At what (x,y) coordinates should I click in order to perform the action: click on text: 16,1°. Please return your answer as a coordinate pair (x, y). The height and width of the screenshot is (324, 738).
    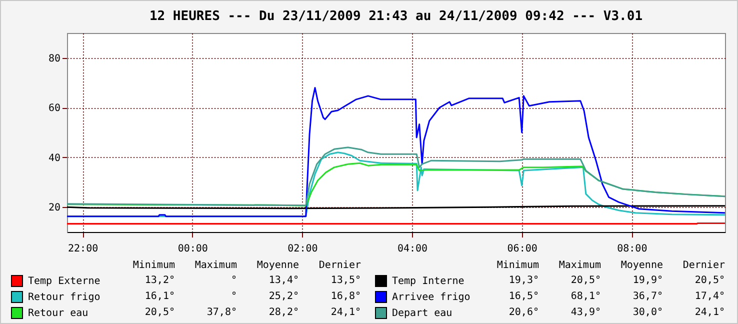
    Looking at the image, I should click on (160, 297).